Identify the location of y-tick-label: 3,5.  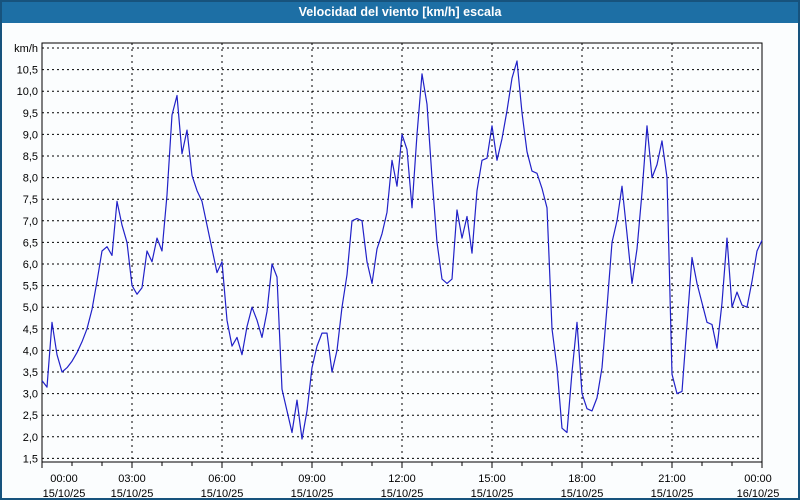
(30, 373).